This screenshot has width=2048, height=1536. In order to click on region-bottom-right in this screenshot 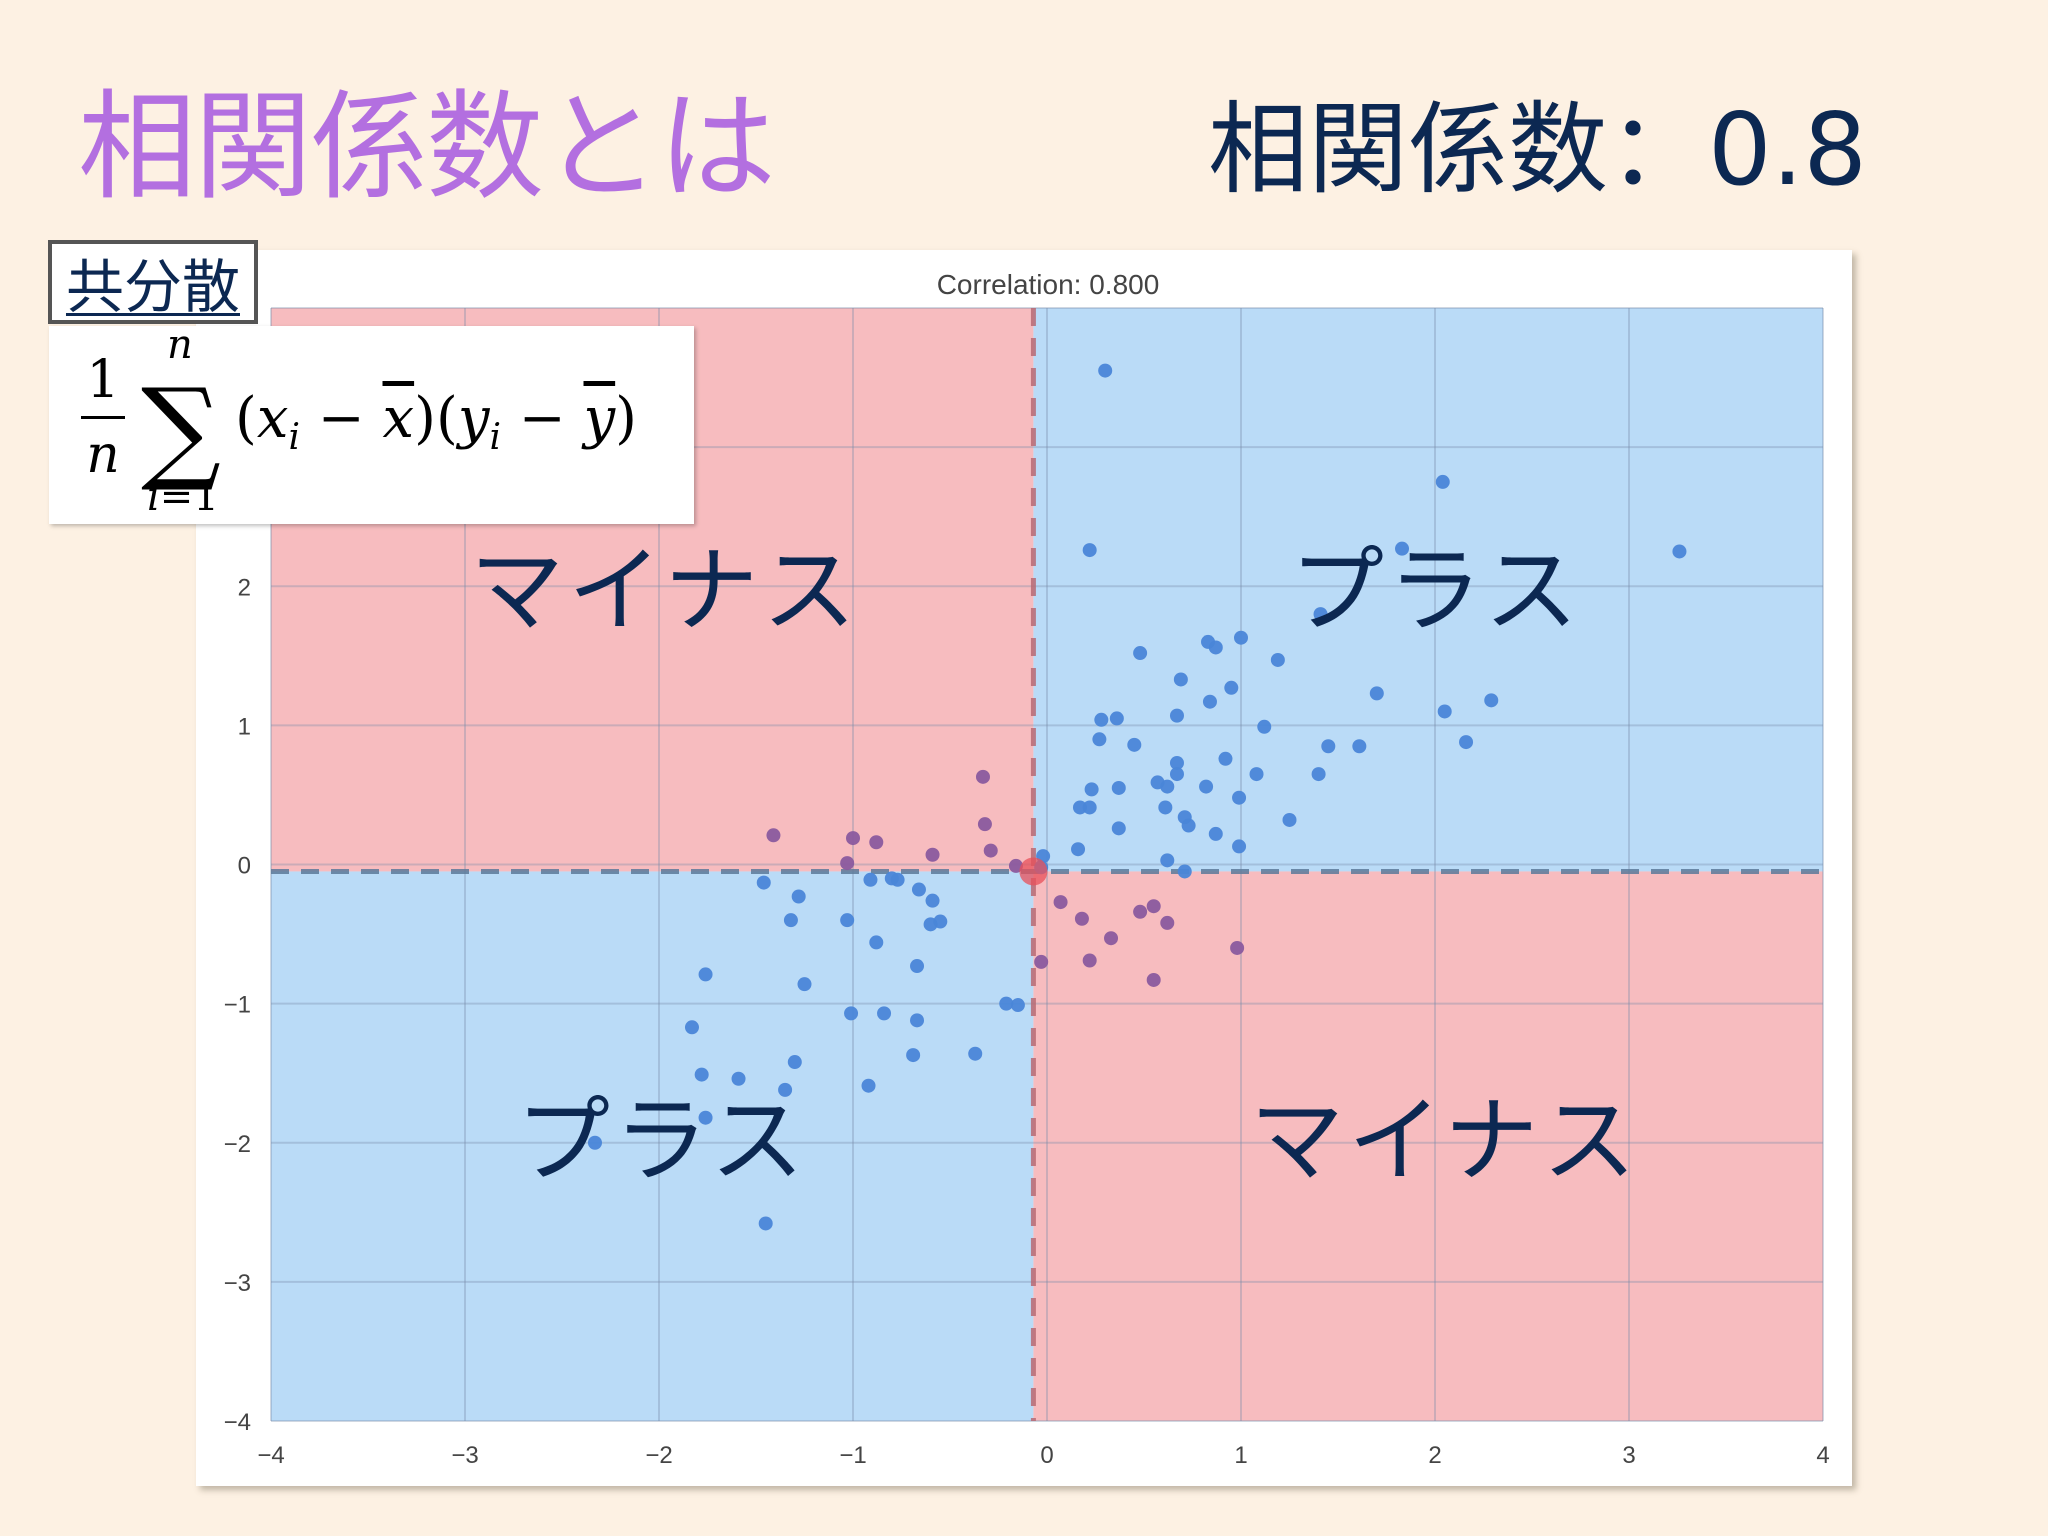, I will do `click(1428, 1146)`.